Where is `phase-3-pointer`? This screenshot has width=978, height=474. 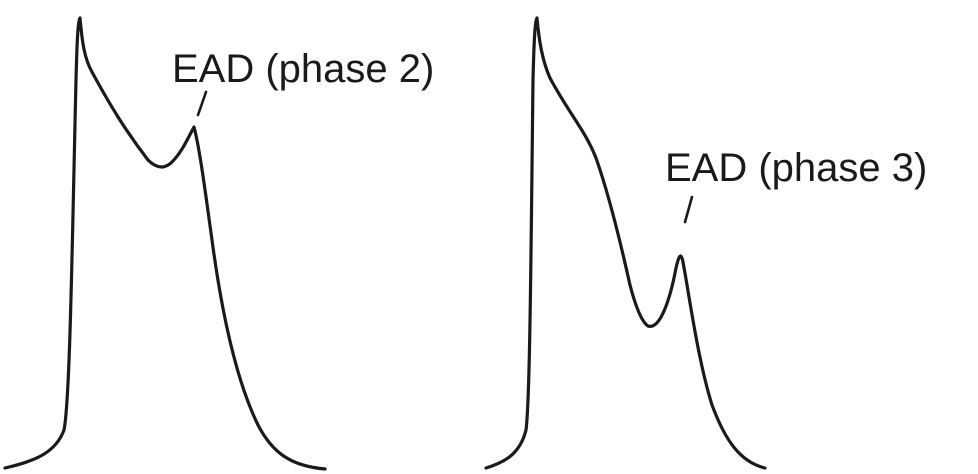 phase-3-pointer is located at coordinates (688, 209).